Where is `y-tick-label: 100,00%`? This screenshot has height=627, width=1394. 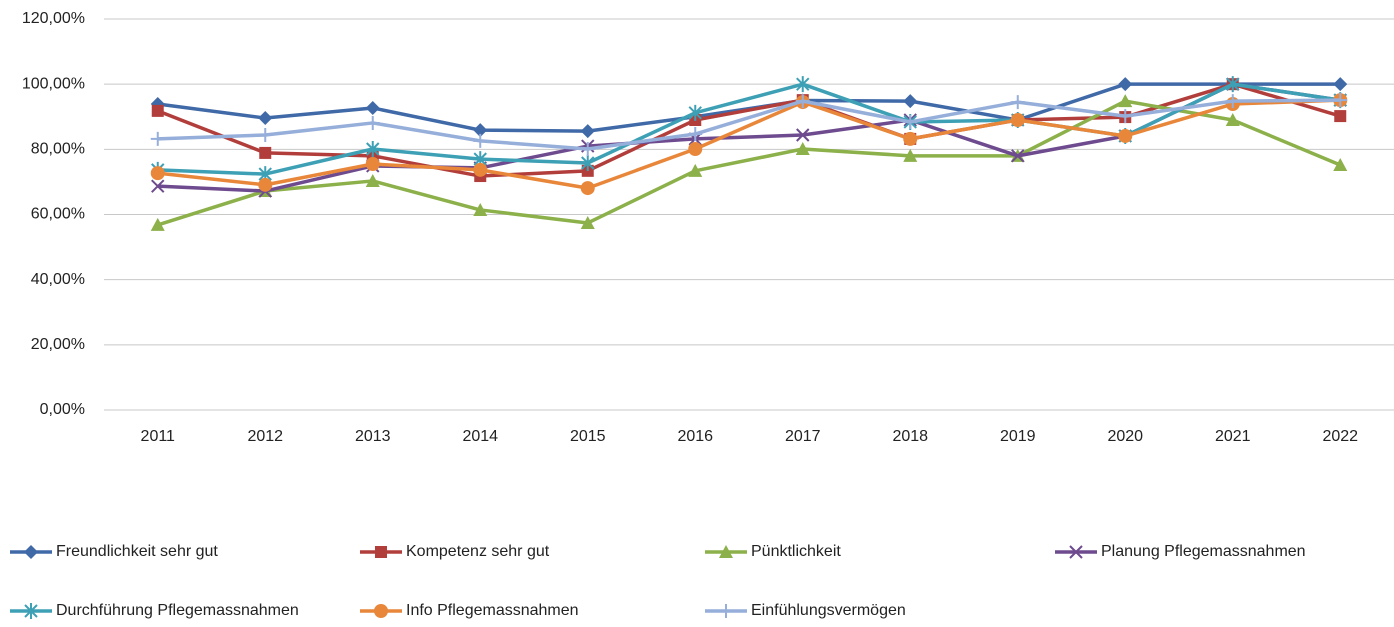 y-tick-label: 100,00% is located at coordinates (53, 83).